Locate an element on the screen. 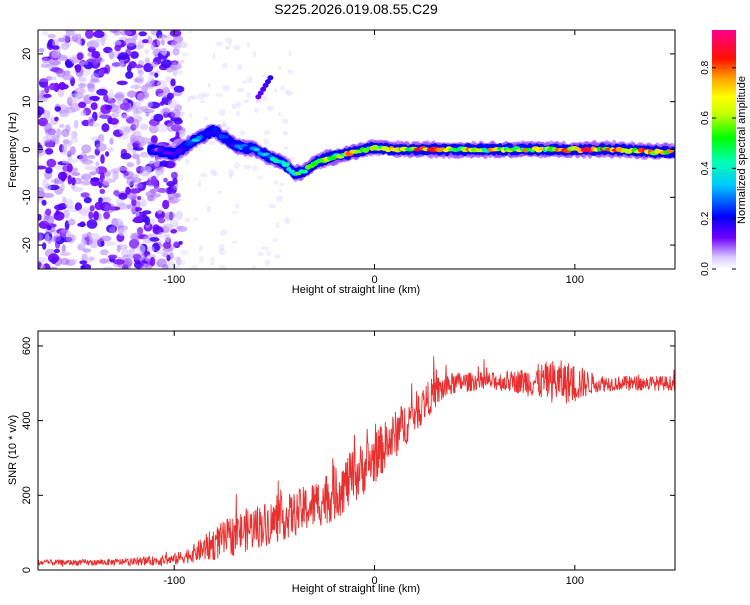 The height and width of the screenshot is (605, 750). colorbar-tick-label: 0.6 is located at coordinates (705, 118).